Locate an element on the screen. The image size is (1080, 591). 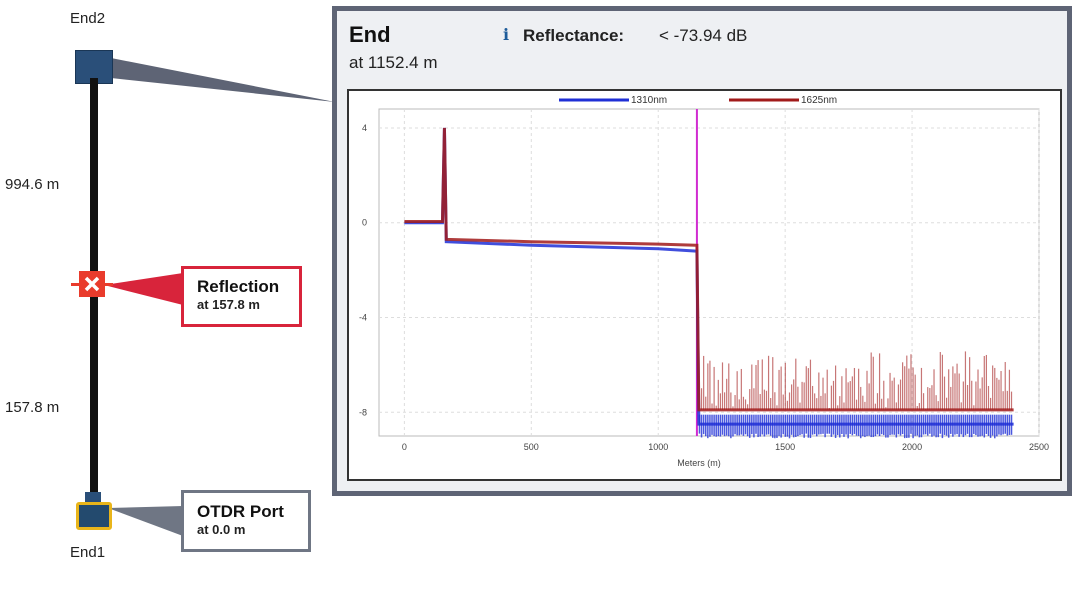
otdr-port-callout: OTDR Port at 0.0 m is located at coordinates (246, 521).